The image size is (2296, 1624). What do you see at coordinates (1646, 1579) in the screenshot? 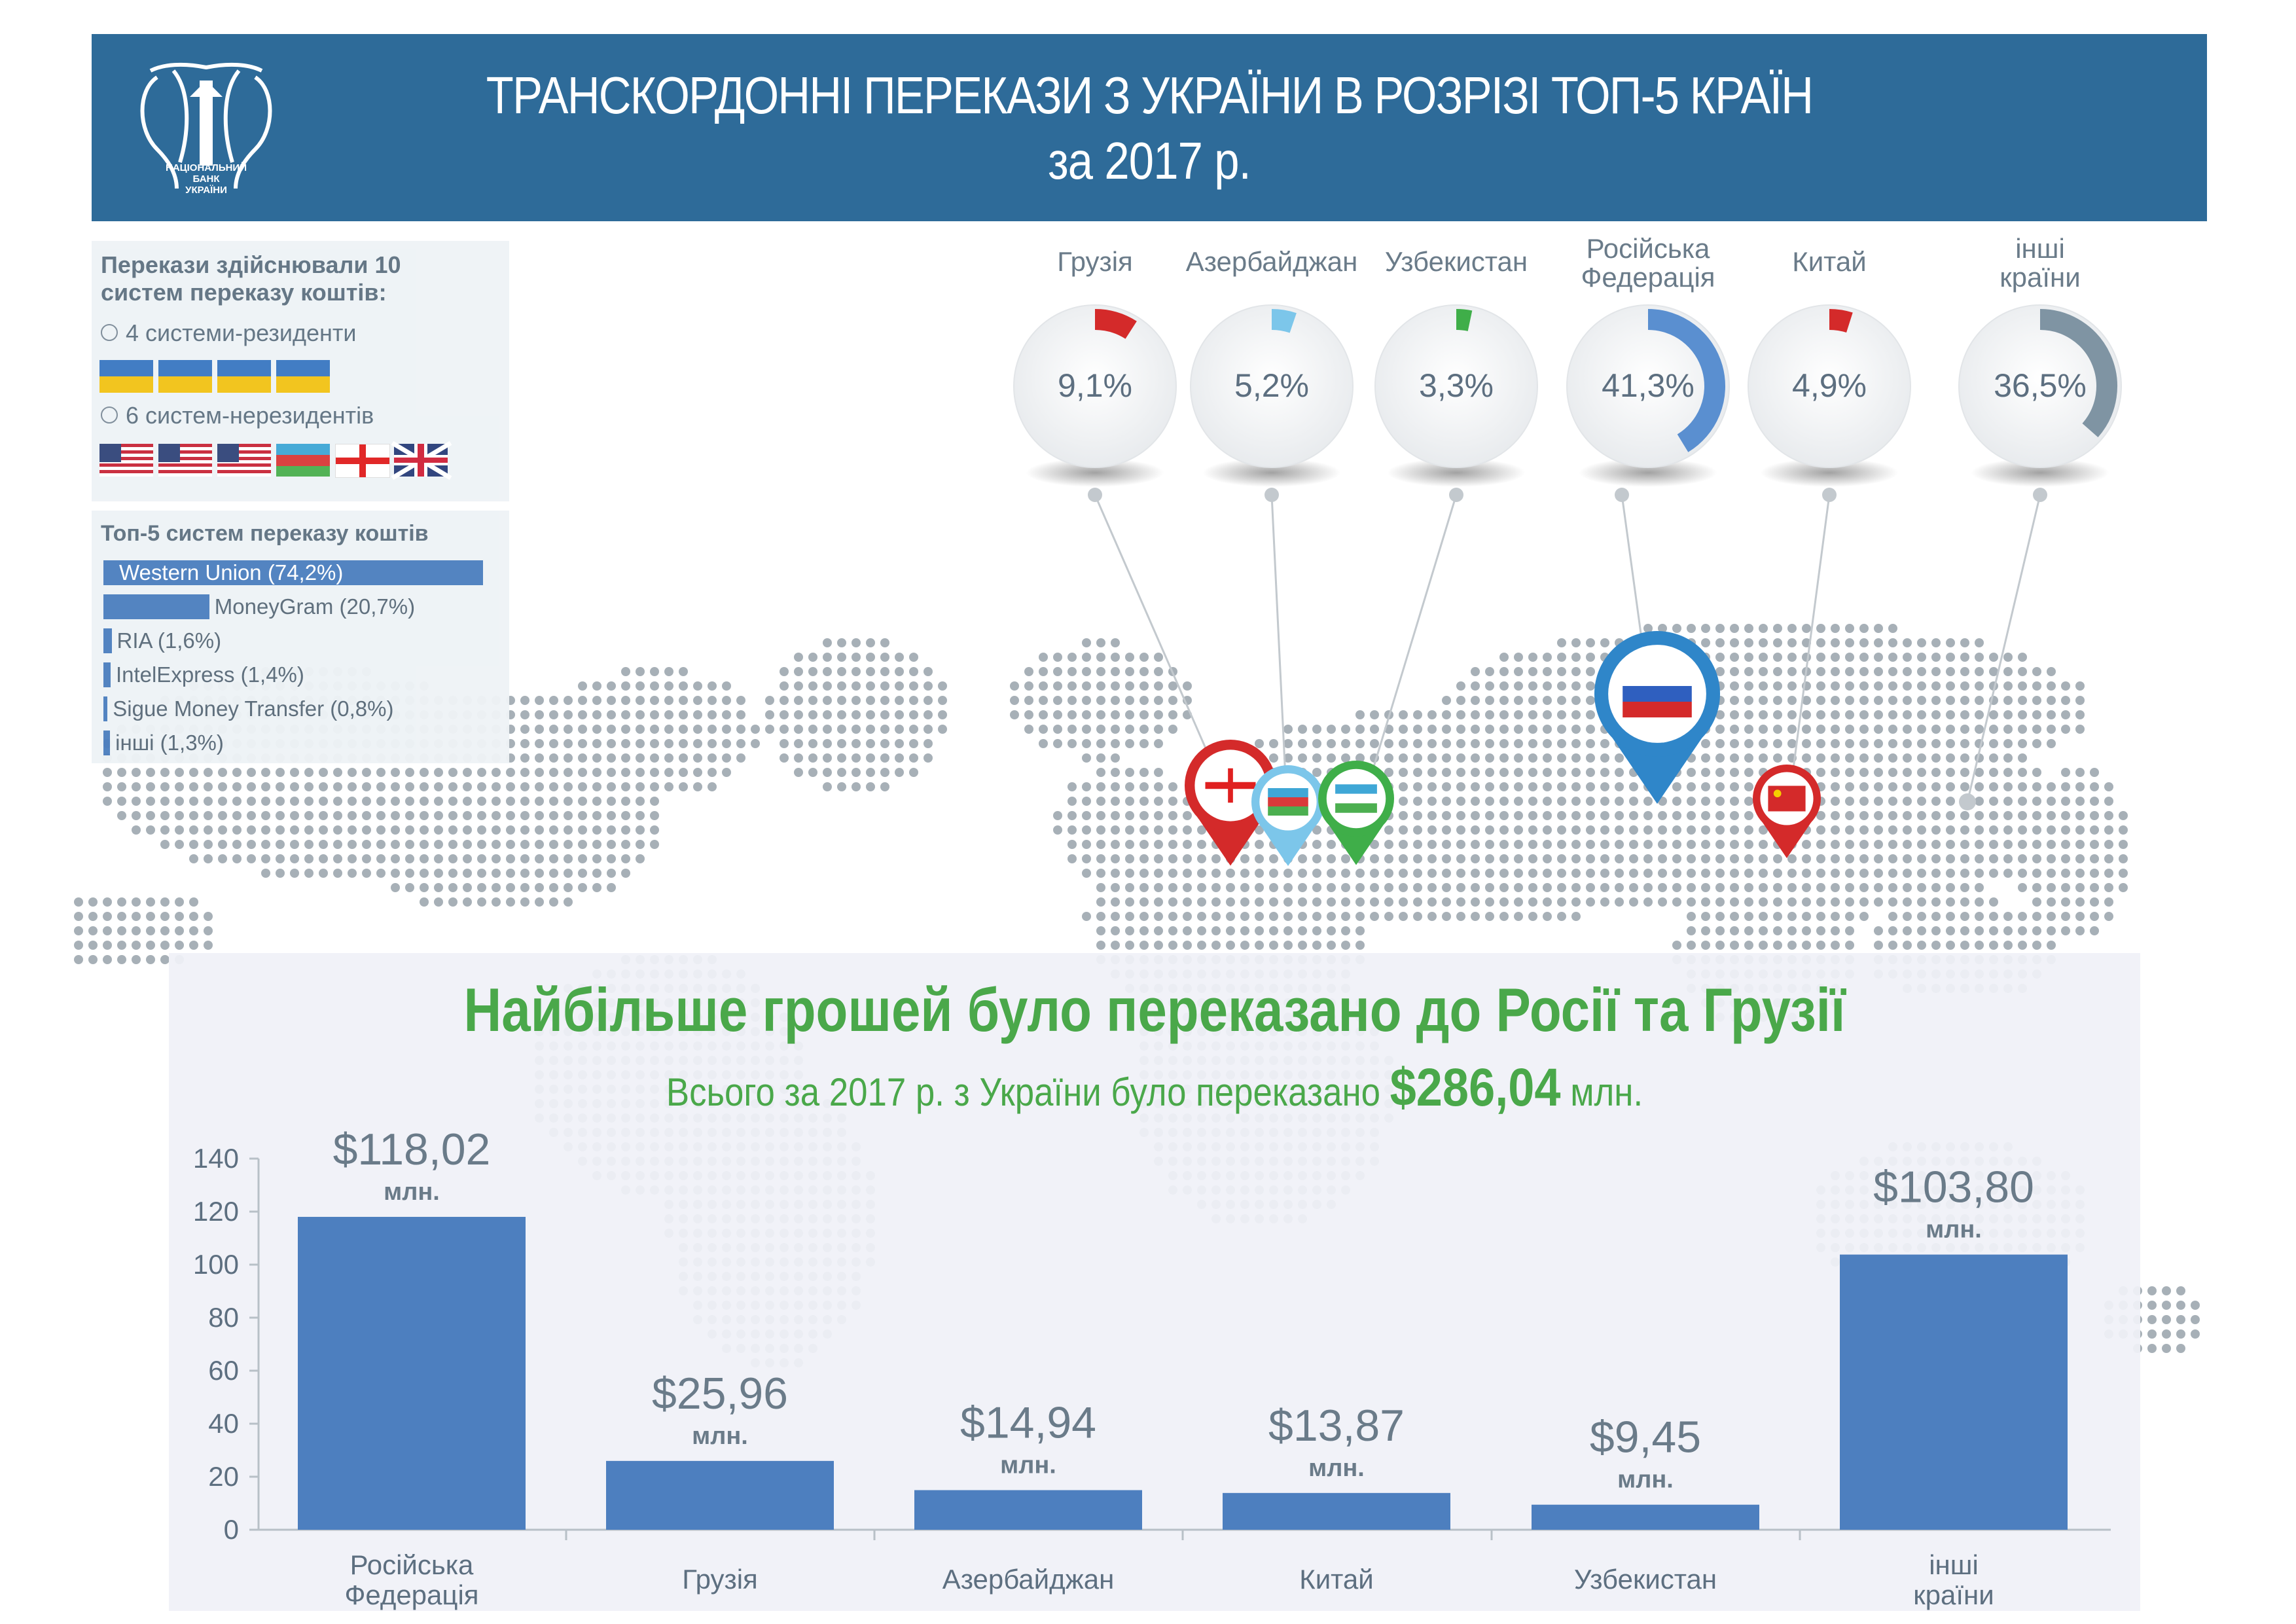
I see `x-category-label: Узбекистан` at bounding box center [1646, 1579].